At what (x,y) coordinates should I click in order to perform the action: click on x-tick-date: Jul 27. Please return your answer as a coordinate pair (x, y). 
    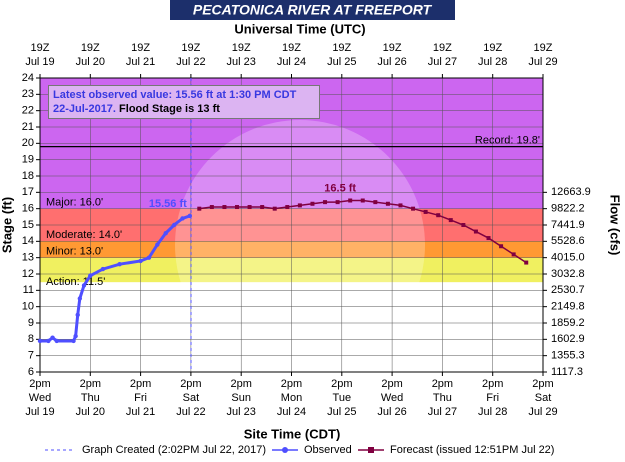
    Looking at the image, I should click on (442, 412).